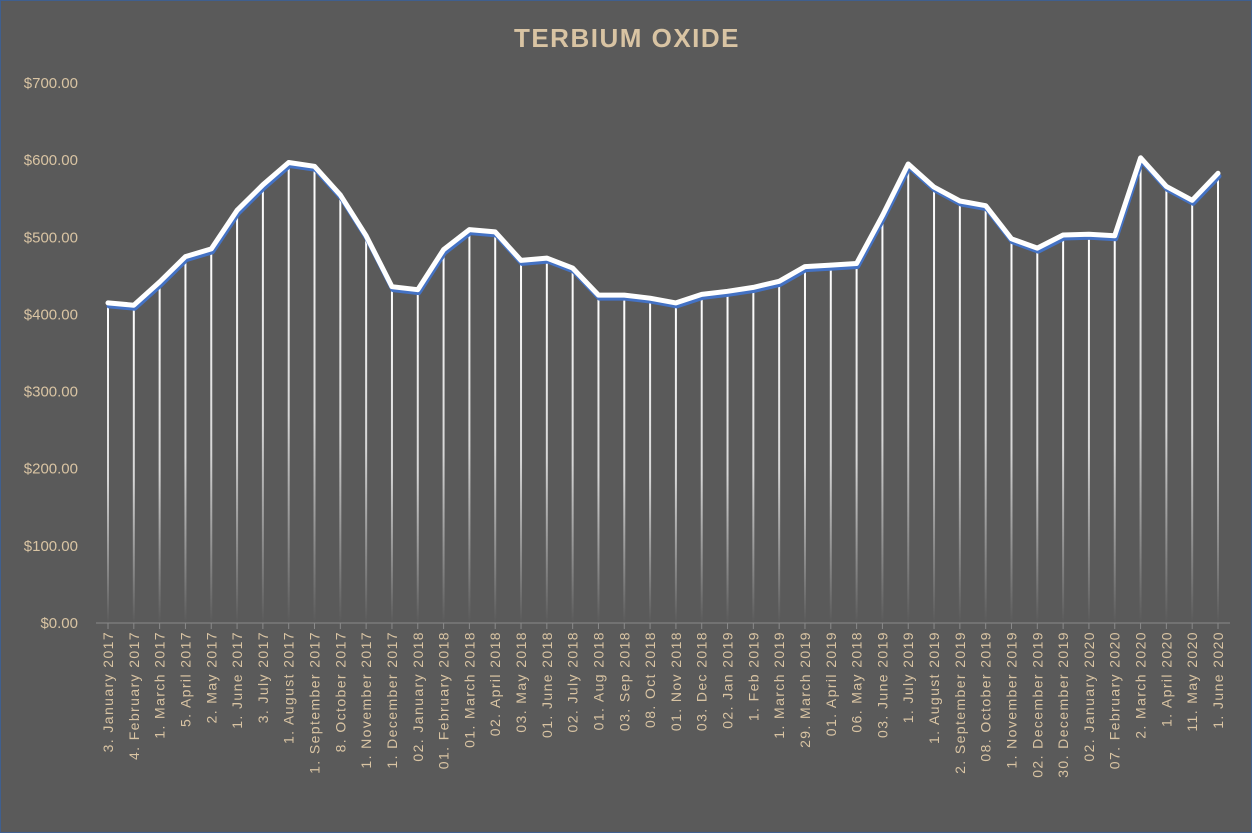 This screenshot has width=1252, height=833. I want to click on x-tick-label: 4. February 2017, so click(134, 695).